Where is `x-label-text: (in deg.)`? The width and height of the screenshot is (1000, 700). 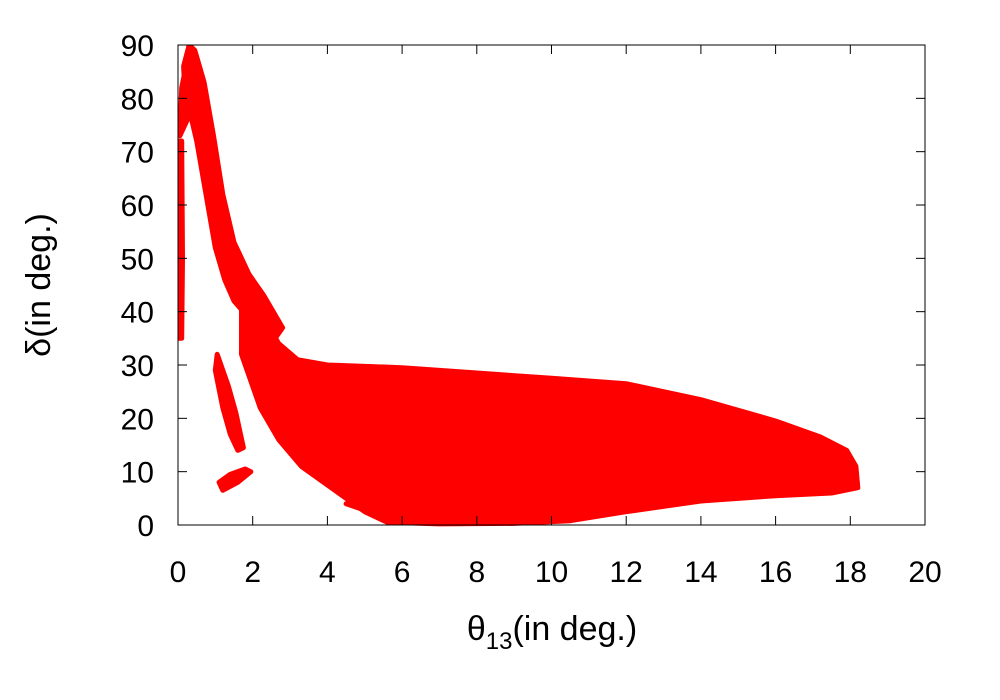
x-label-text: (in deg.) is located at coordinates (574, 629).